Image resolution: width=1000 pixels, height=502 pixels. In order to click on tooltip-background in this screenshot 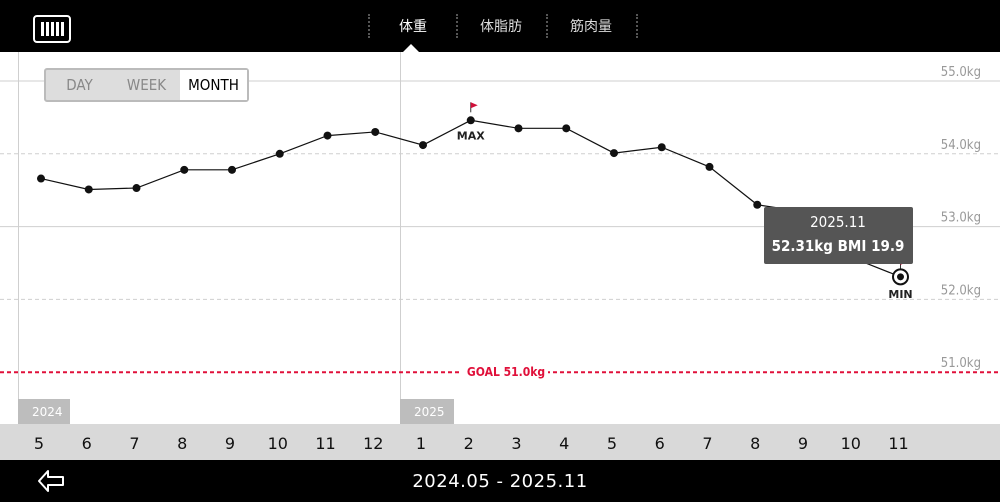, I will do `click(838, 235)`.